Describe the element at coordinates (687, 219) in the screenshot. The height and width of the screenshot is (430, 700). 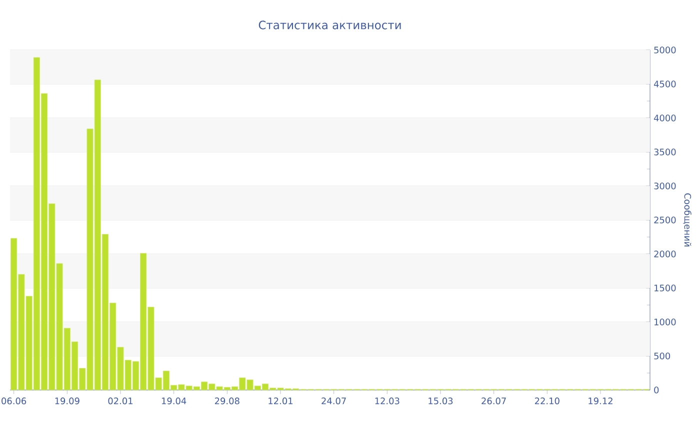
I see `y-axis-title: Сообщений` at that location.